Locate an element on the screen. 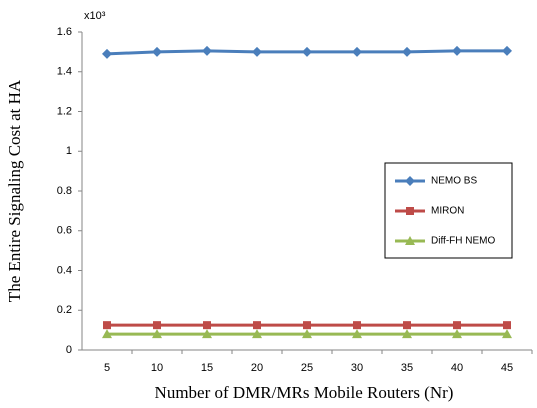 The image size is (537, 408). x-tick-label: 20 is located at coordinates (257, 368).